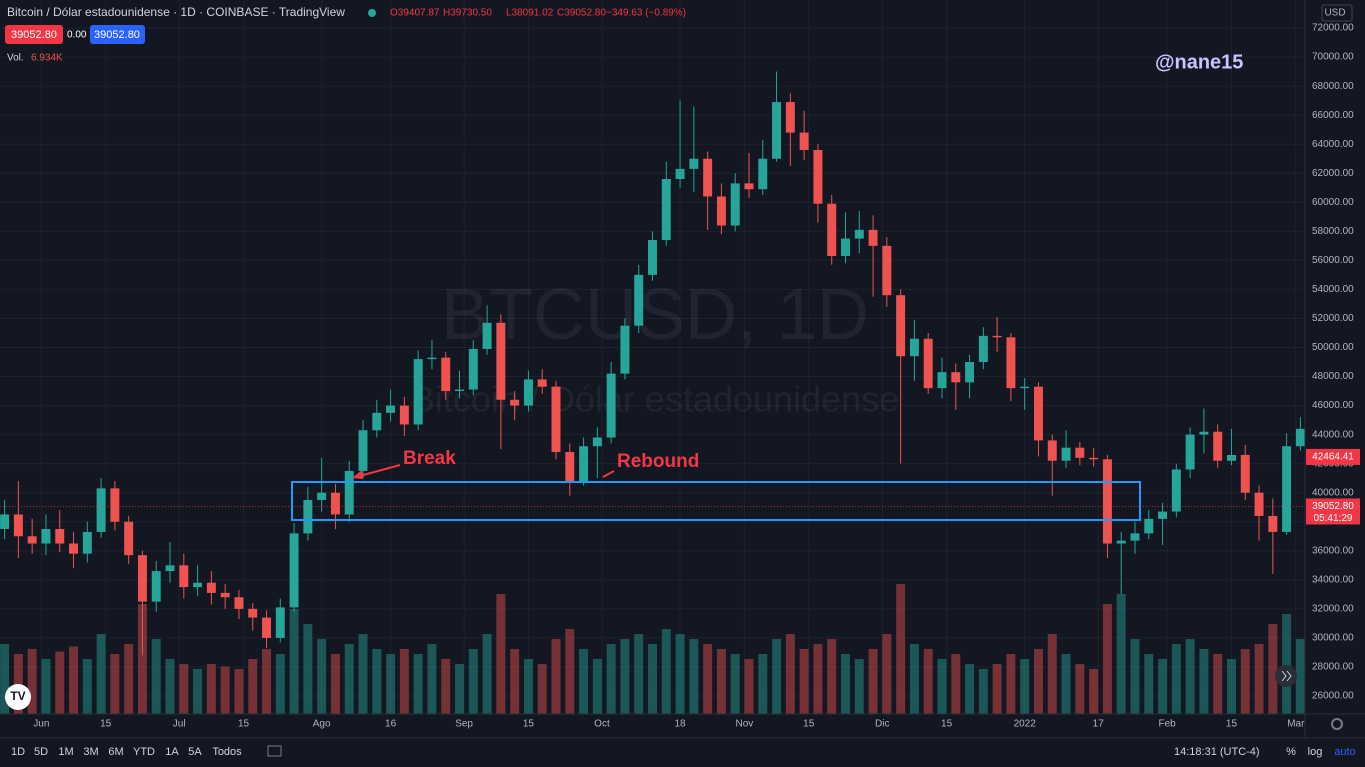 The image size is (1365, 767). What do you see at coordinates (1337, 724) in the screenshot?
I see `settings-icon` at bounding box center [1337, 724].